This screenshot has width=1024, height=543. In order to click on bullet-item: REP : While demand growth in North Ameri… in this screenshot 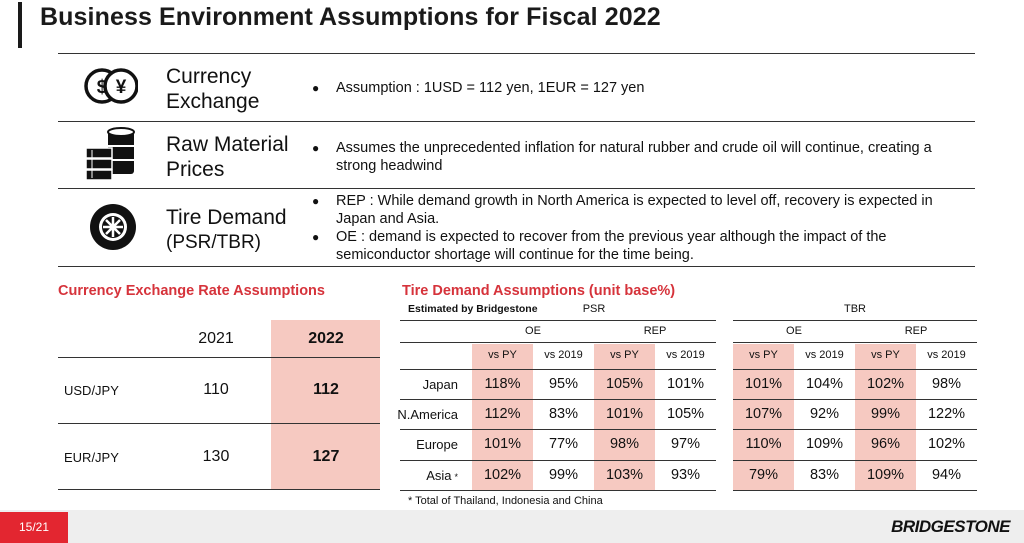, I will do `click(642, 210)`.